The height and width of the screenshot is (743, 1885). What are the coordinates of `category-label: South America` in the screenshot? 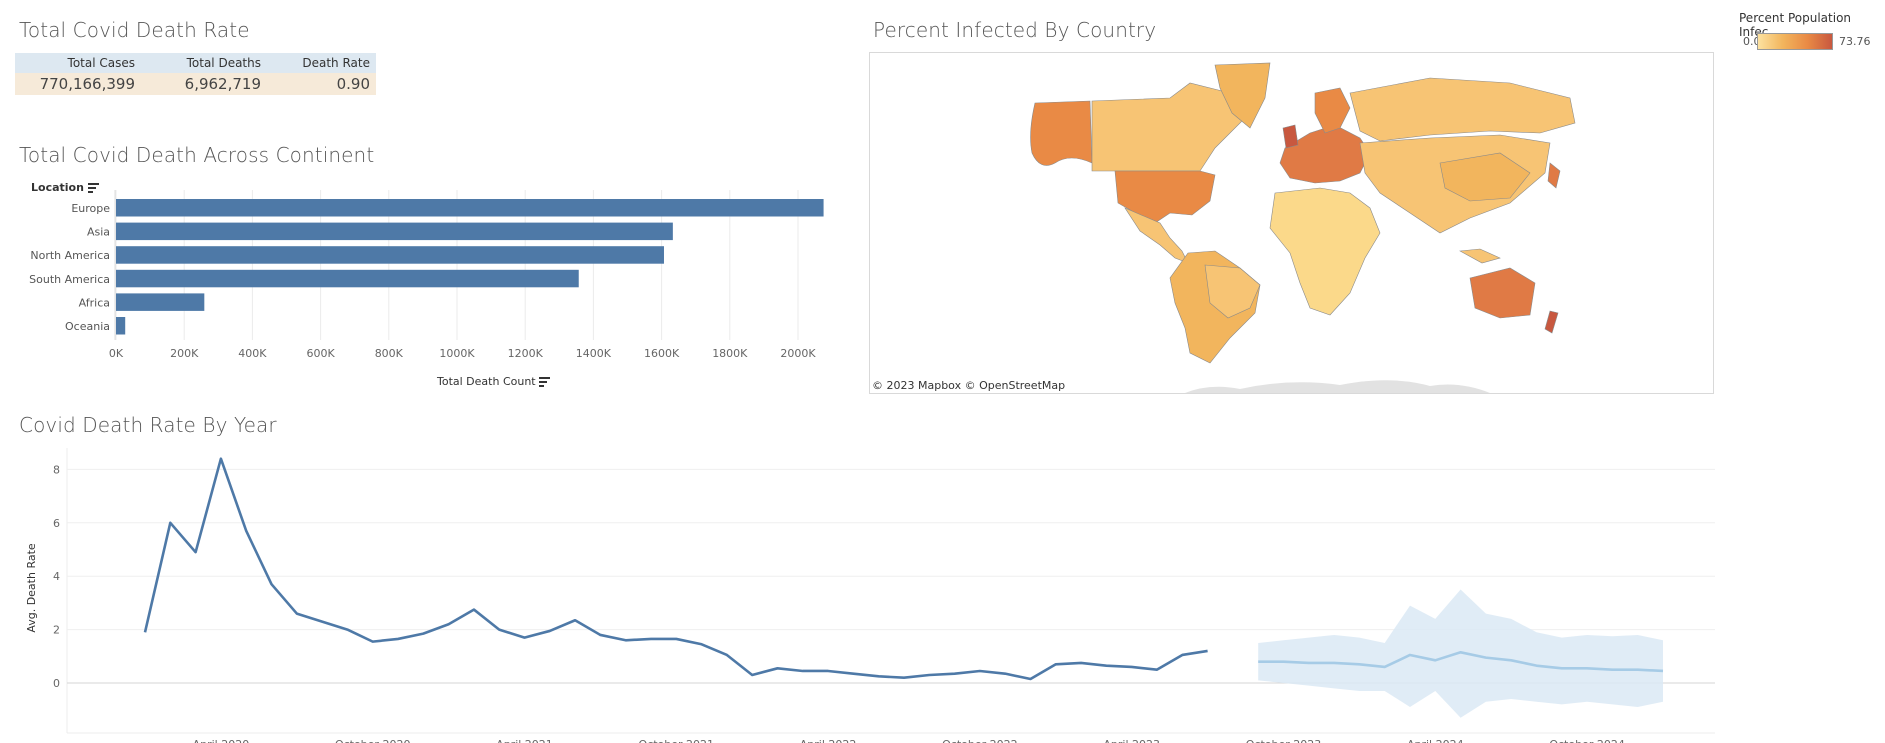 It's located at (69, 279).